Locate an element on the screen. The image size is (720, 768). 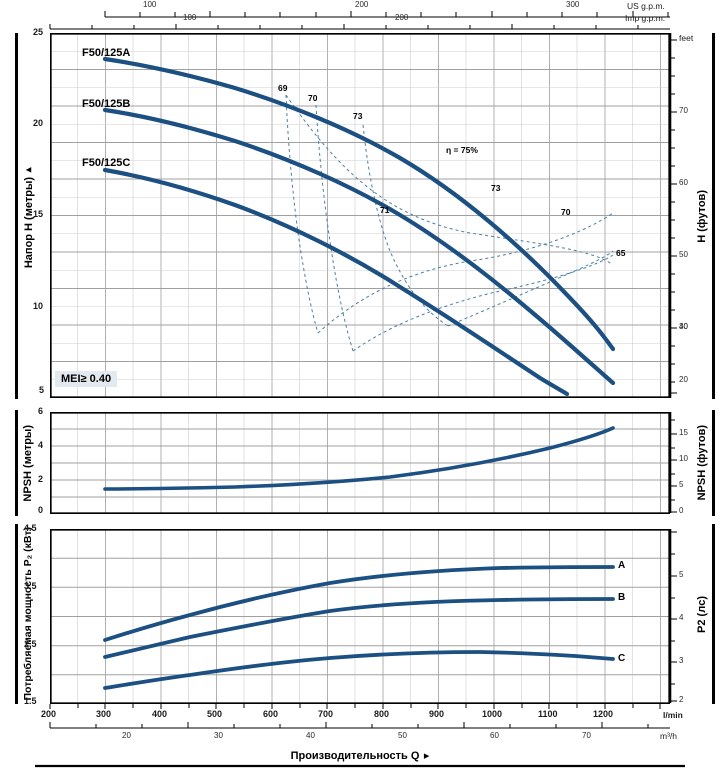
power-ytick-35: 3.5 is located at coordinates (30, 586).